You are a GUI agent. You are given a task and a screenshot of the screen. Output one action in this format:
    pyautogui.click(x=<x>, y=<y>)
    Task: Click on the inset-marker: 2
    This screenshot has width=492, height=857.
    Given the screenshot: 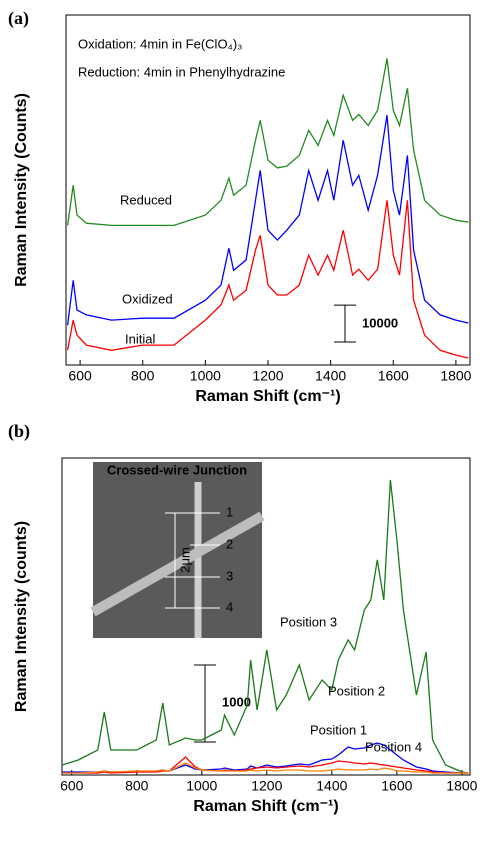 What is the action you would take?
    pyautogui.click(x=229, y=543)
    